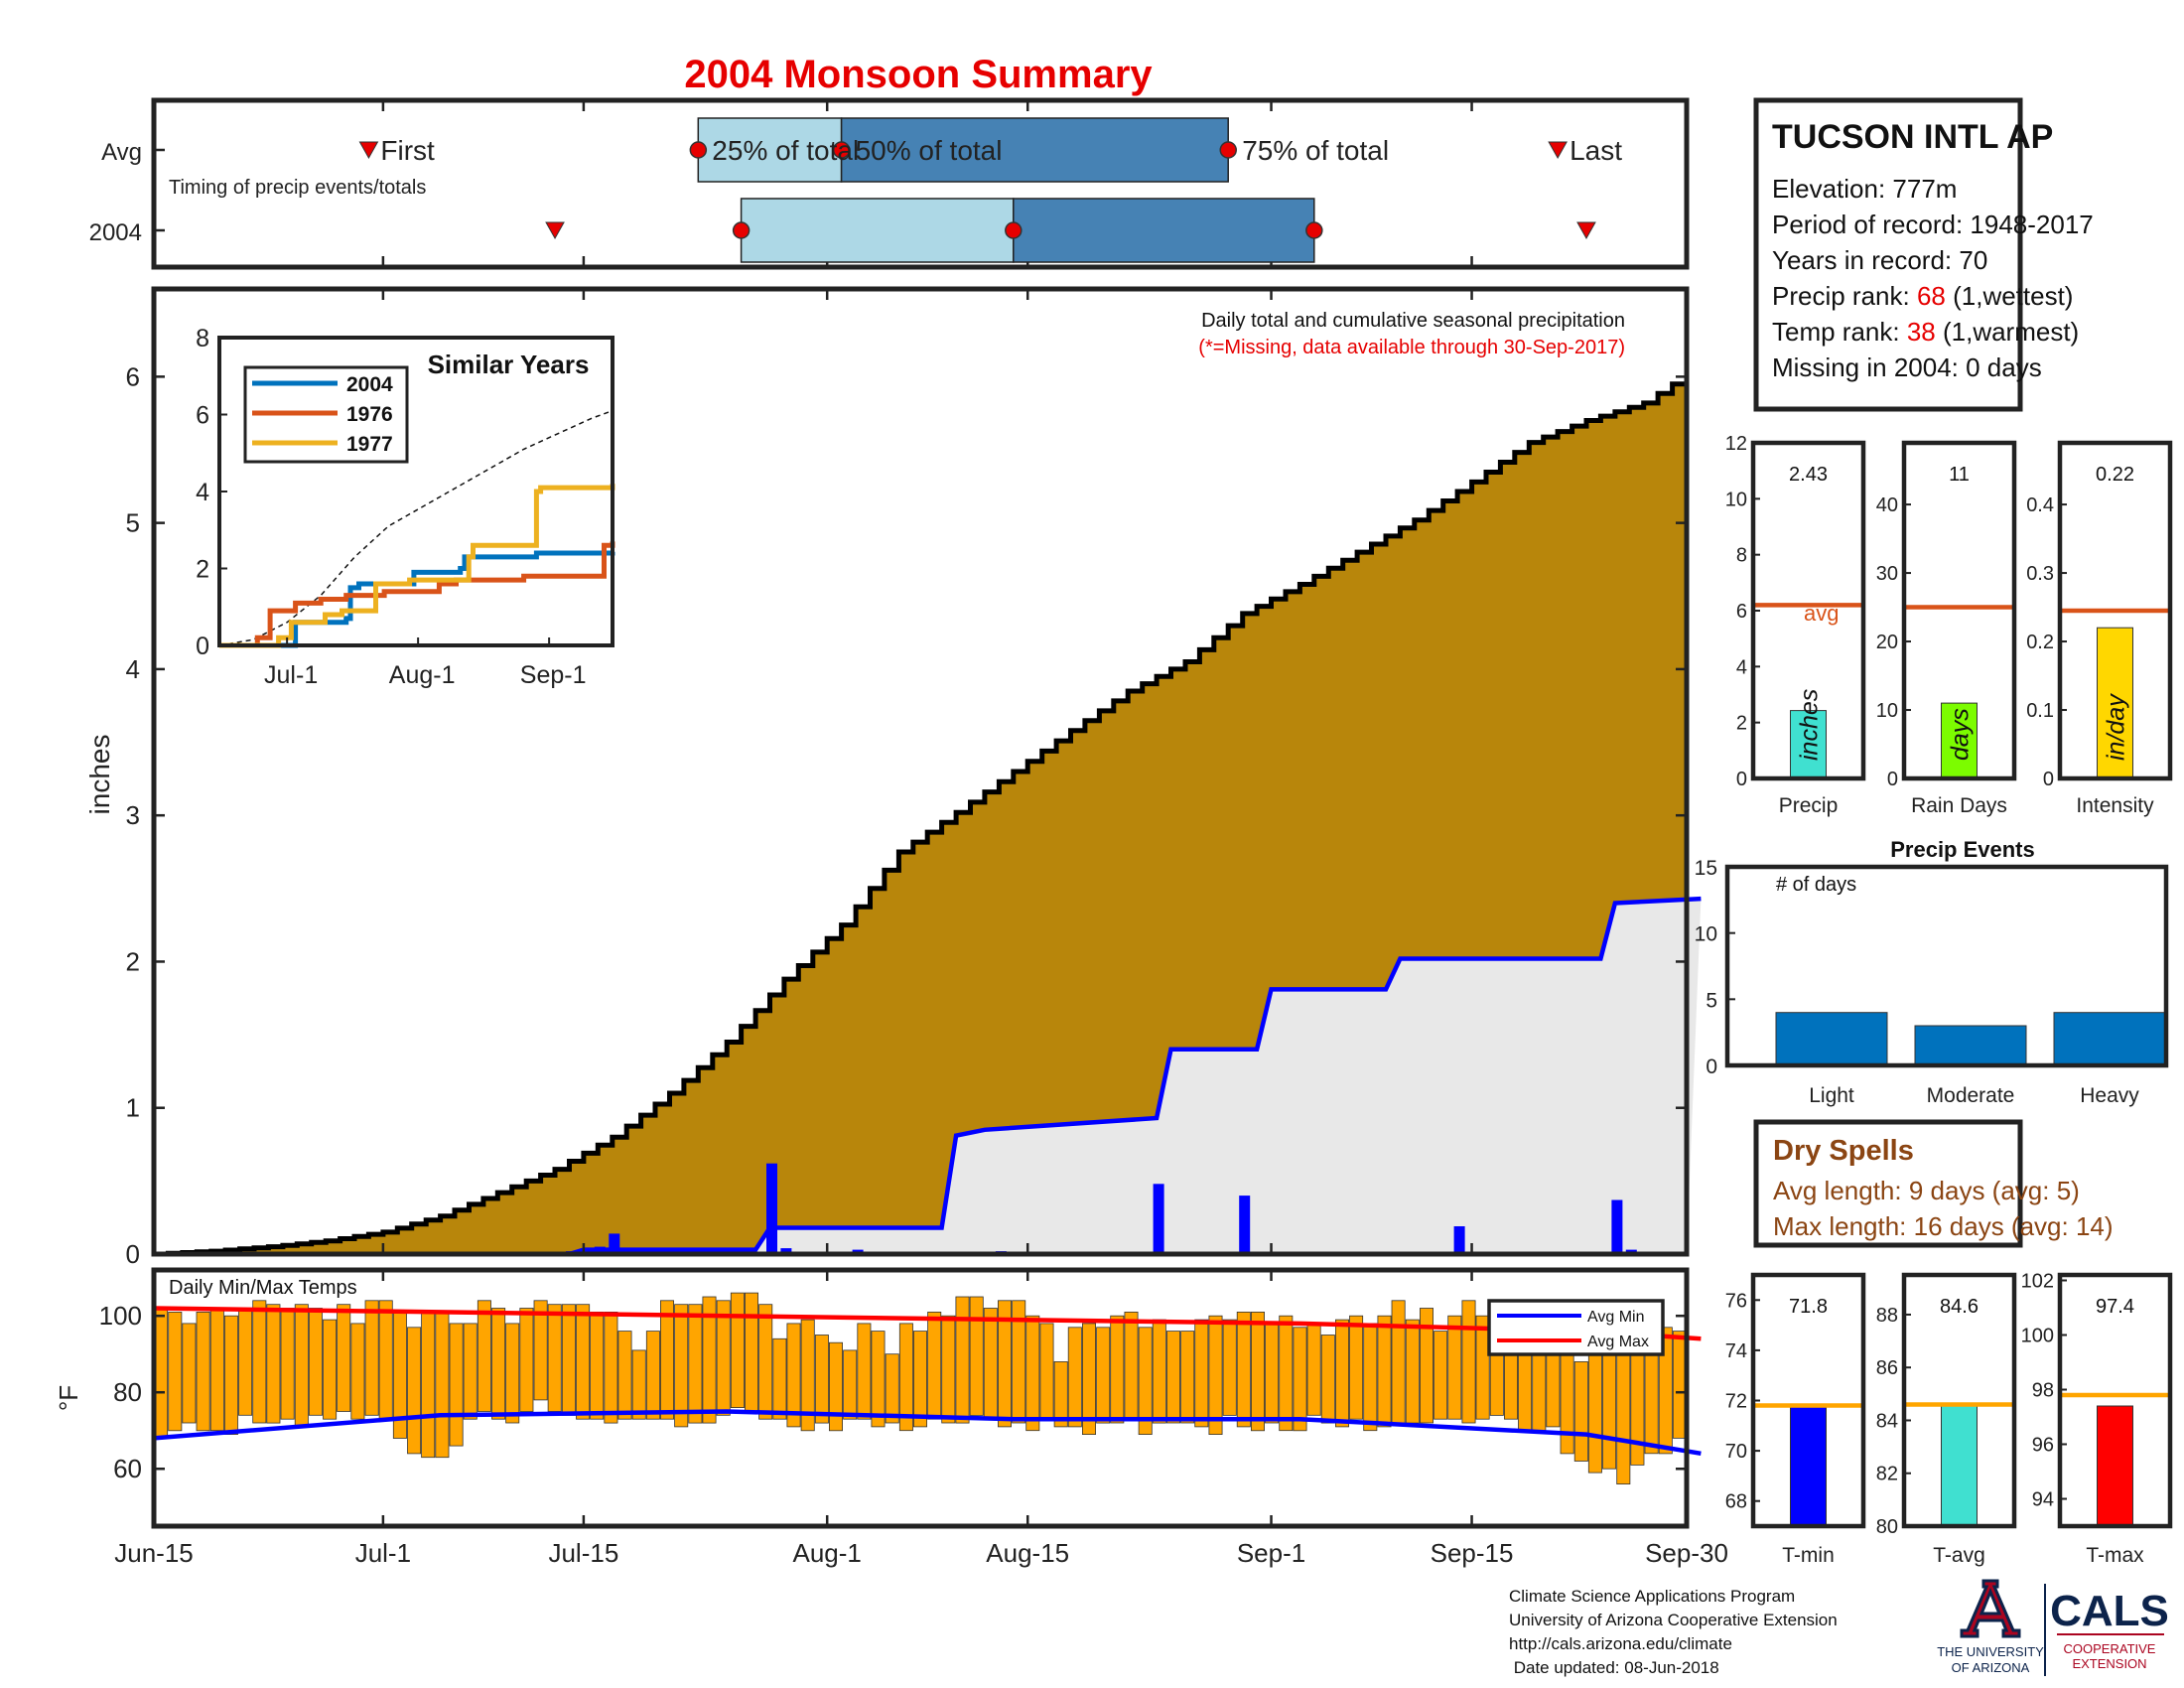 This screenshot has height=1688, width=2184. What do you see at coordinates (1970, 1045) in the screenshot?
I see `event-bar-moderate` at bounding box center [1970, 1045].